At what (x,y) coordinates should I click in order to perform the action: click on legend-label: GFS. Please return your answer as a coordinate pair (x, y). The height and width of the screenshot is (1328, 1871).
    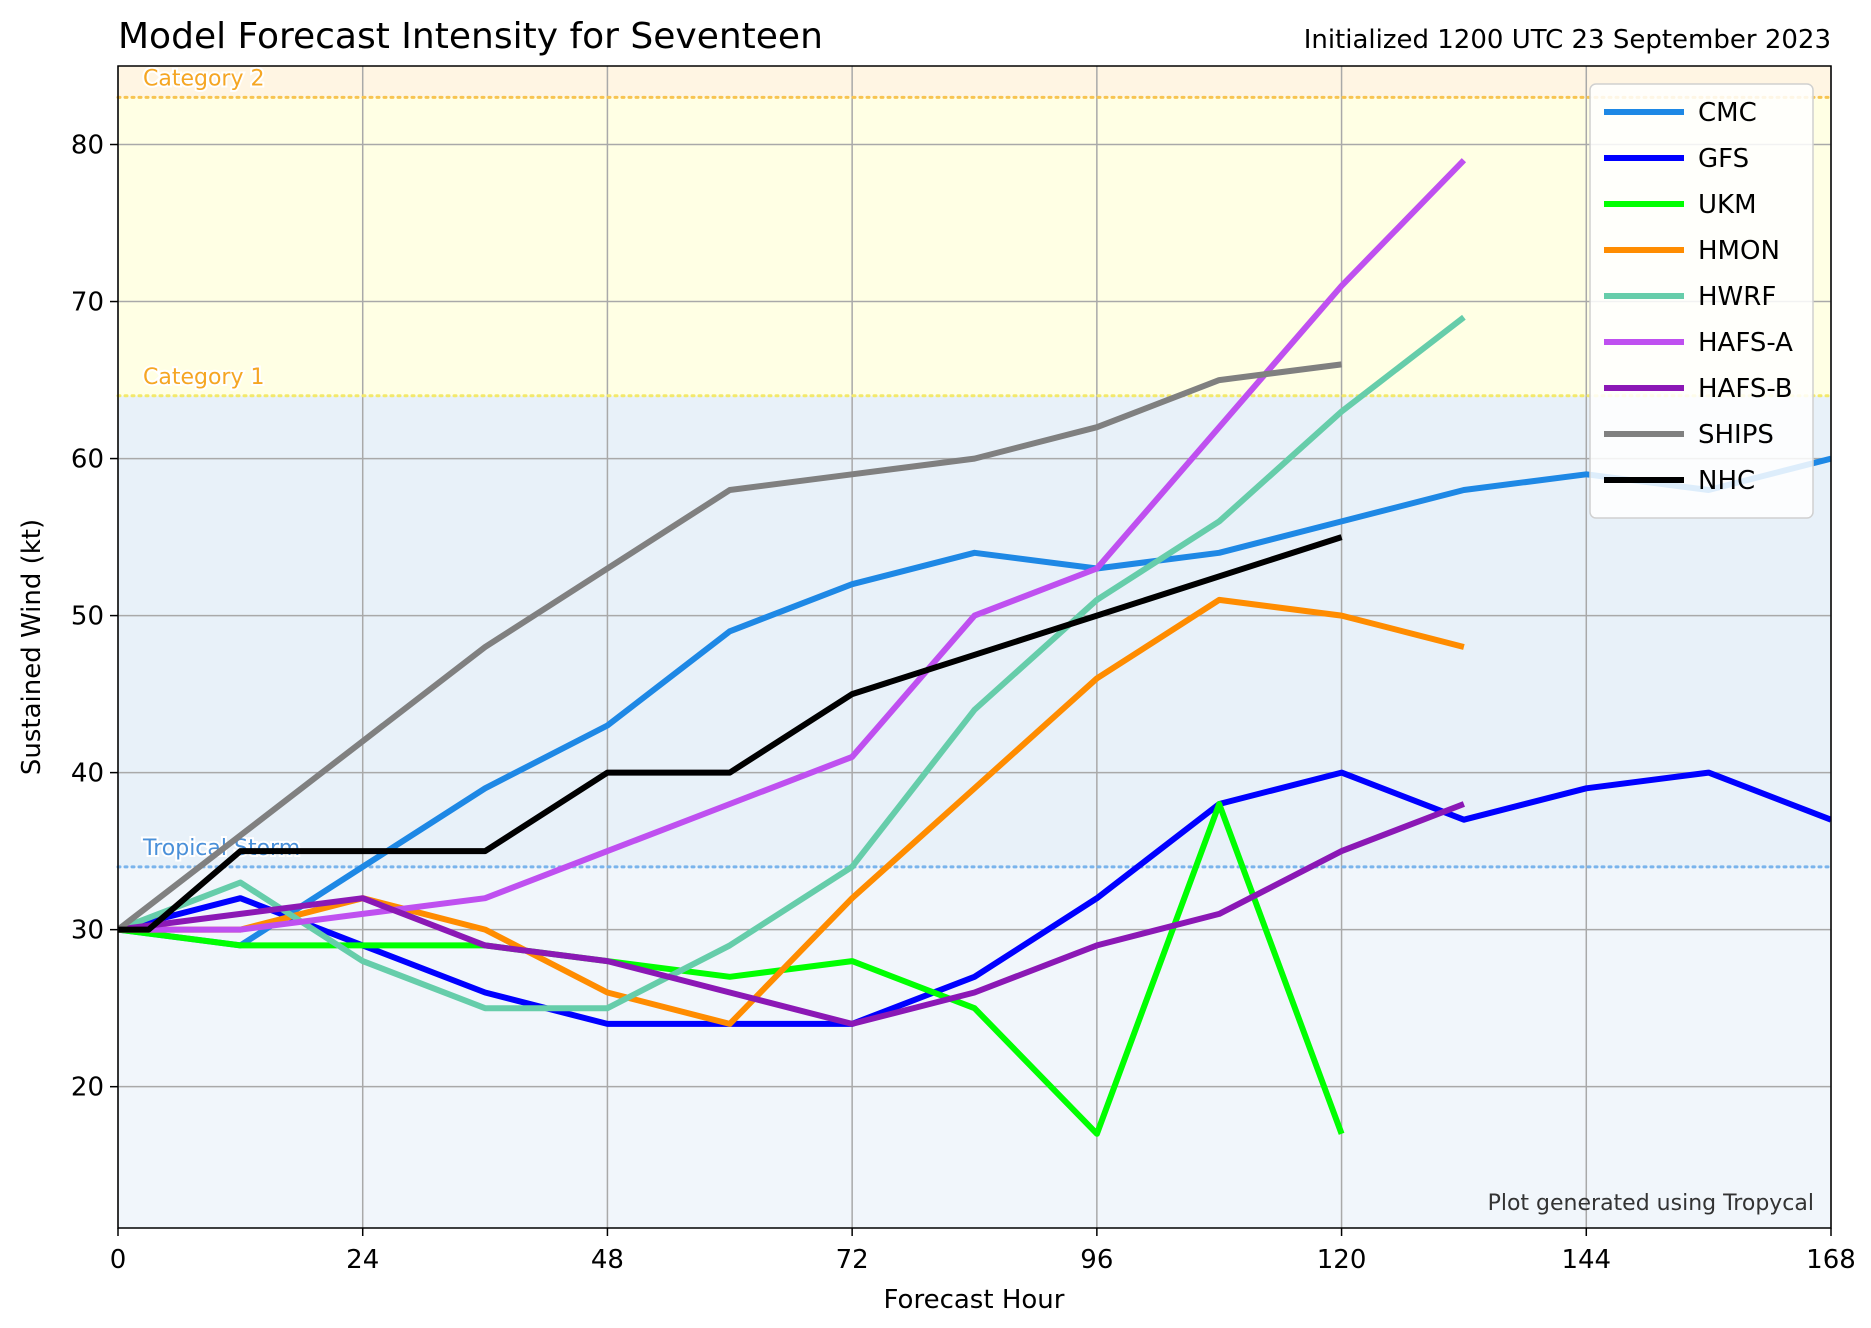
    Looking at the image, I should click on (1723, 159).